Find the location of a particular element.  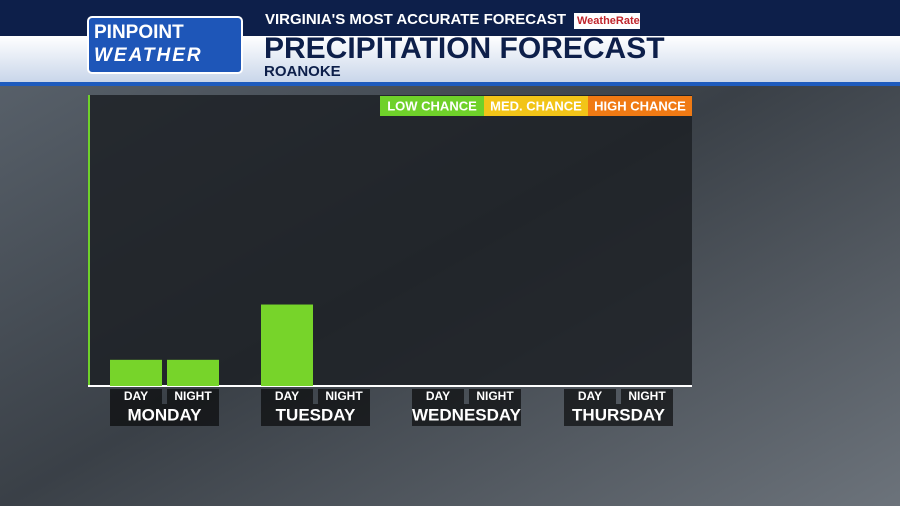

legend-label: MED. CHANCE is located at coordinates (536, 105).